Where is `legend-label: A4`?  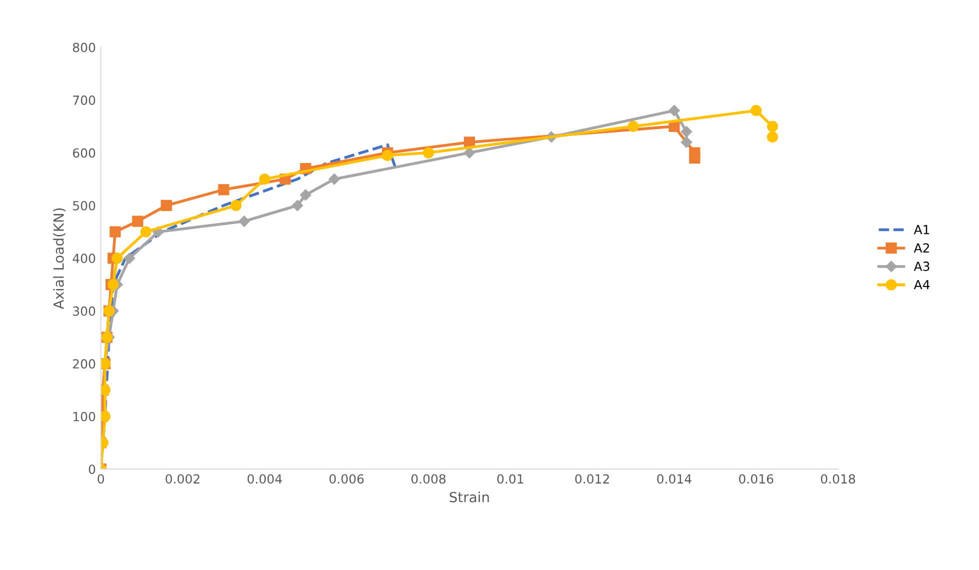 legend-label: A4 is located at coordinates (922, 285).